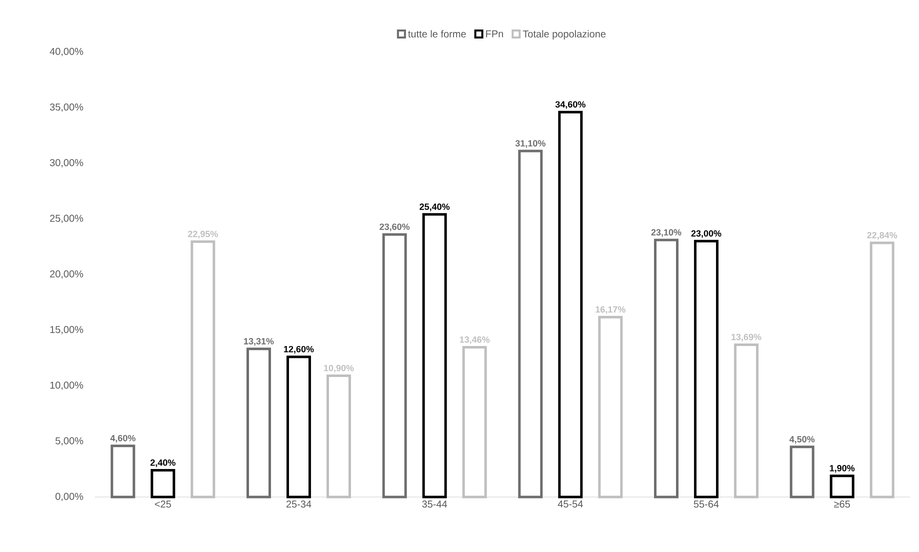  Describe the element at coordinates (67, 330) in the screenshot. I see `y-tick-label: 15,00%` at that location.